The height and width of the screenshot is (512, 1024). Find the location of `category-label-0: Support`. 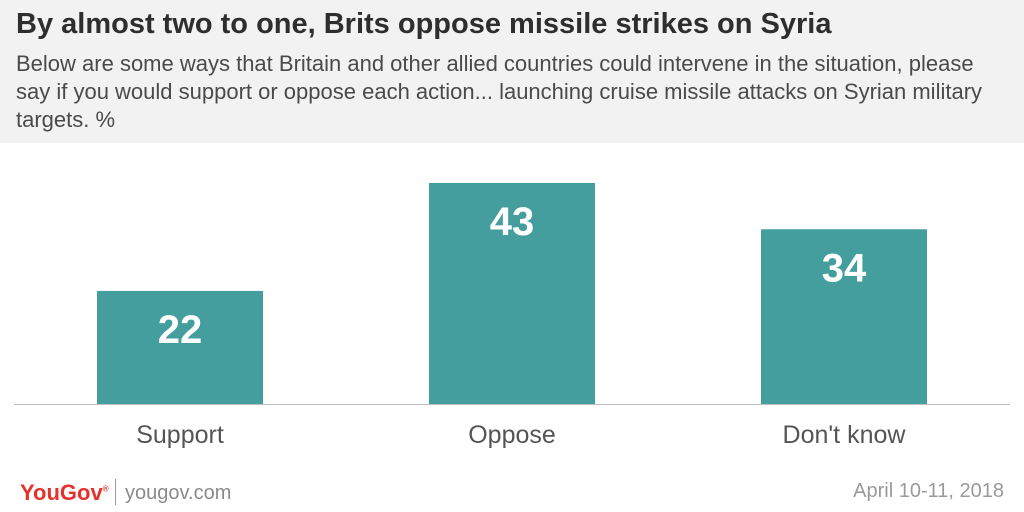

category-label-0: Support is located at coordinates (180, 435).